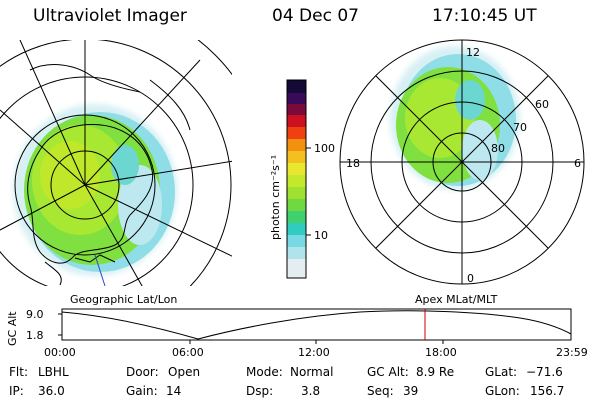 This screenshot has width=600, height=400. What do you see at coordinates (502, 391) in the screenshot?
I see `glon-key: GLon:` at bounding box center [502, 391].